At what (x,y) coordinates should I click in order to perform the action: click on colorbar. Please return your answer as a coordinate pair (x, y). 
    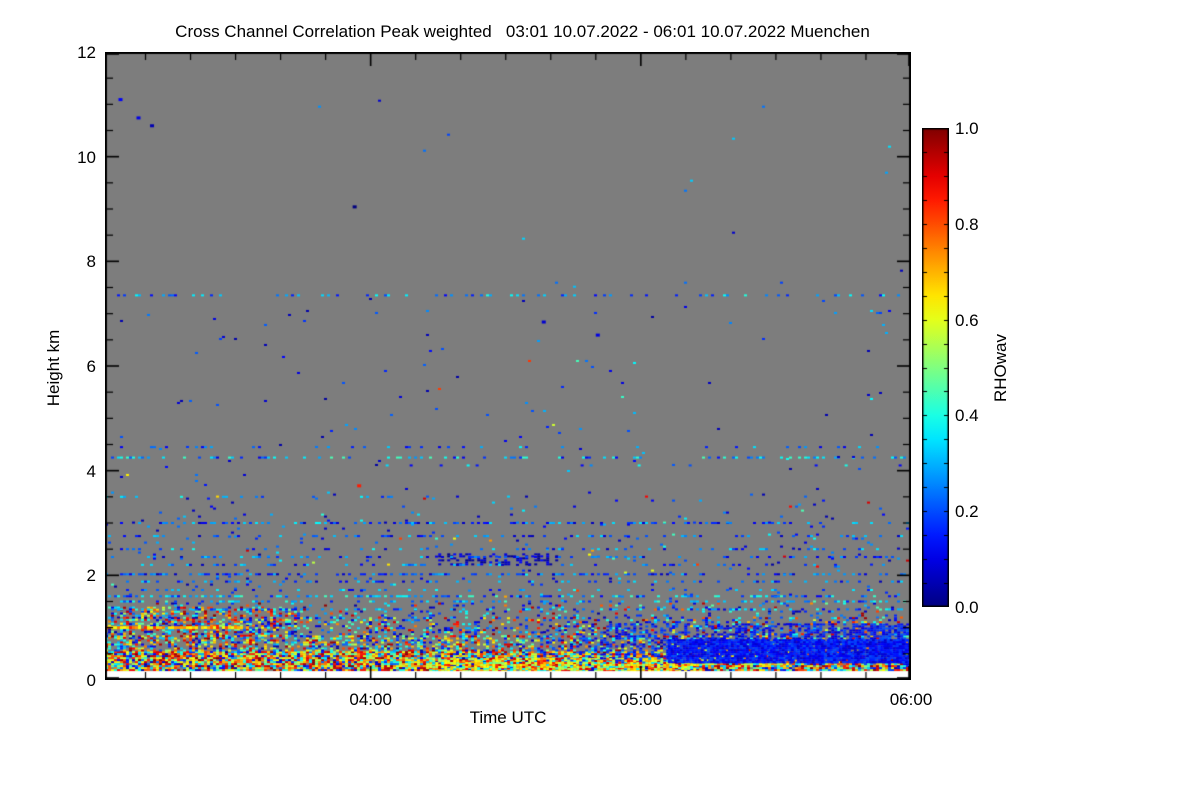
    Looking at the image, I should click on (935, 367).